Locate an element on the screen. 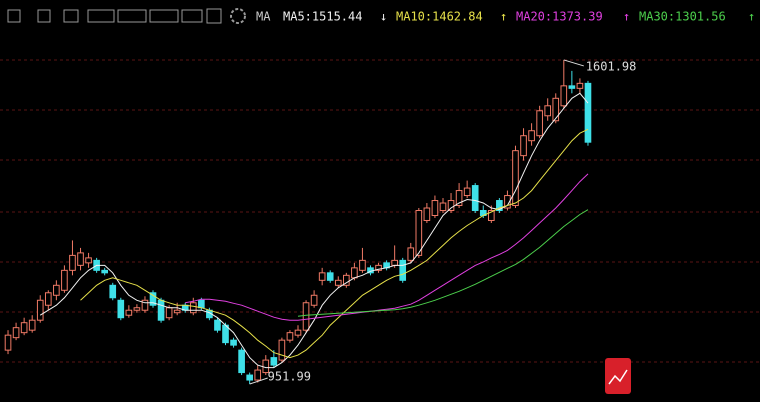  legend-label: MA20:1373.39 is located at coordinates (559, 17).